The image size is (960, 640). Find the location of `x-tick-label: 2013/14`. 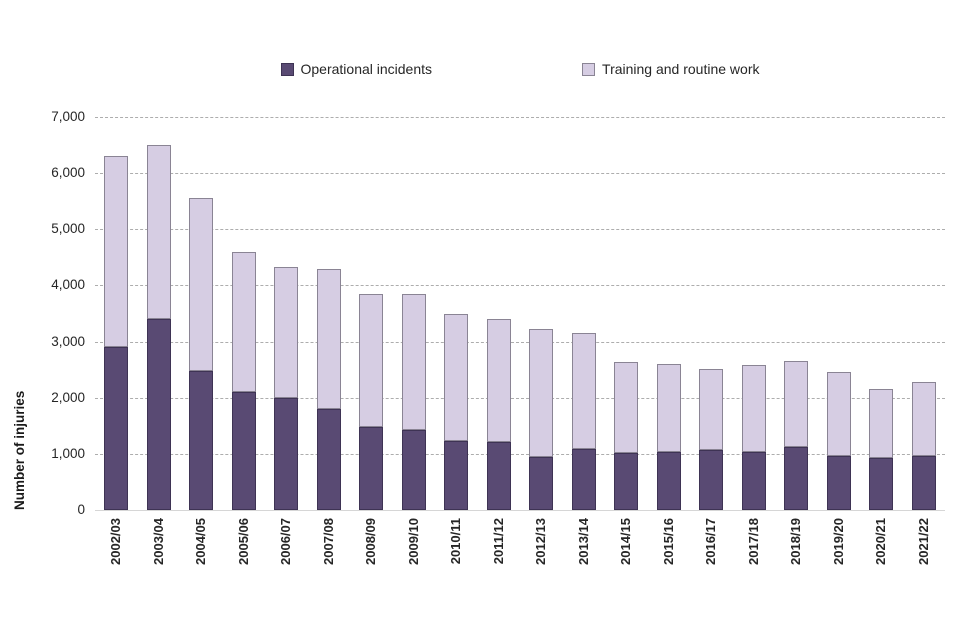

x-tick-label: 2013/14 is located at coordinates (583, 541).